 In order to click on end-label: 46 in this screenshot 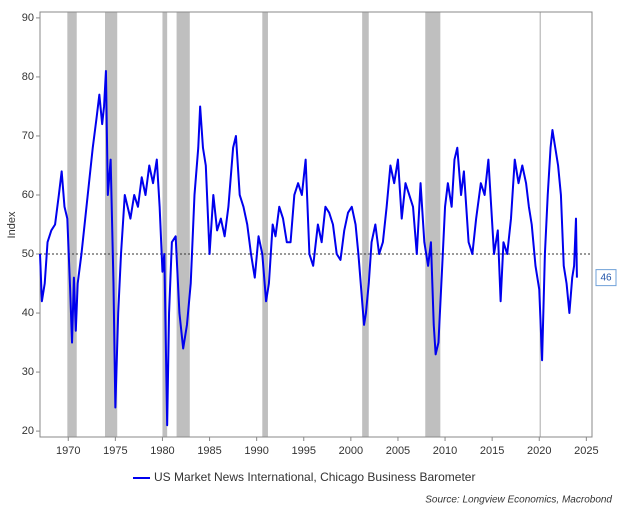, I will do `click(606, 277)`.